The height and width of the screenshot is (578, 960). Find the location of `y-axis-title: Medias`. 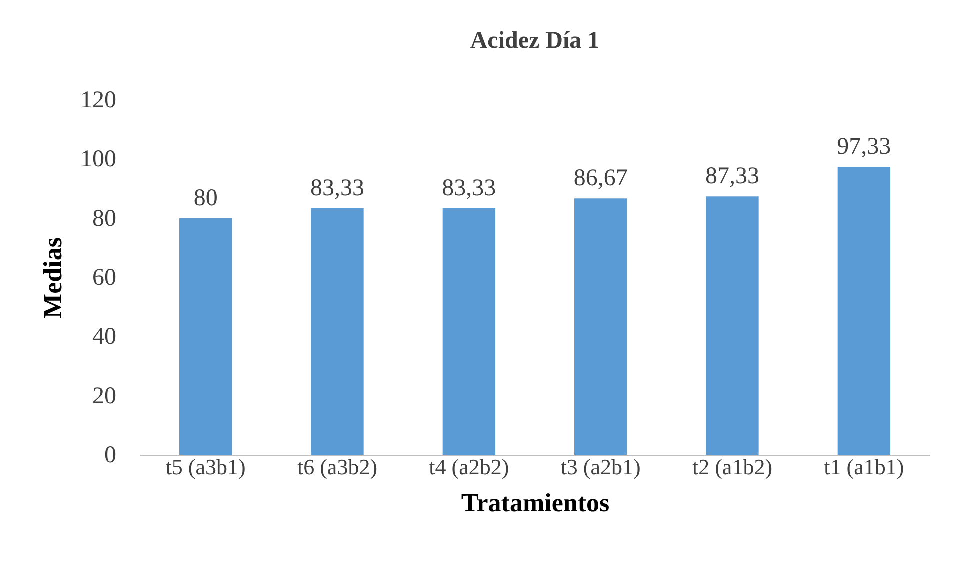

y-axis-title: Medias is located at coordinates (53, 278).